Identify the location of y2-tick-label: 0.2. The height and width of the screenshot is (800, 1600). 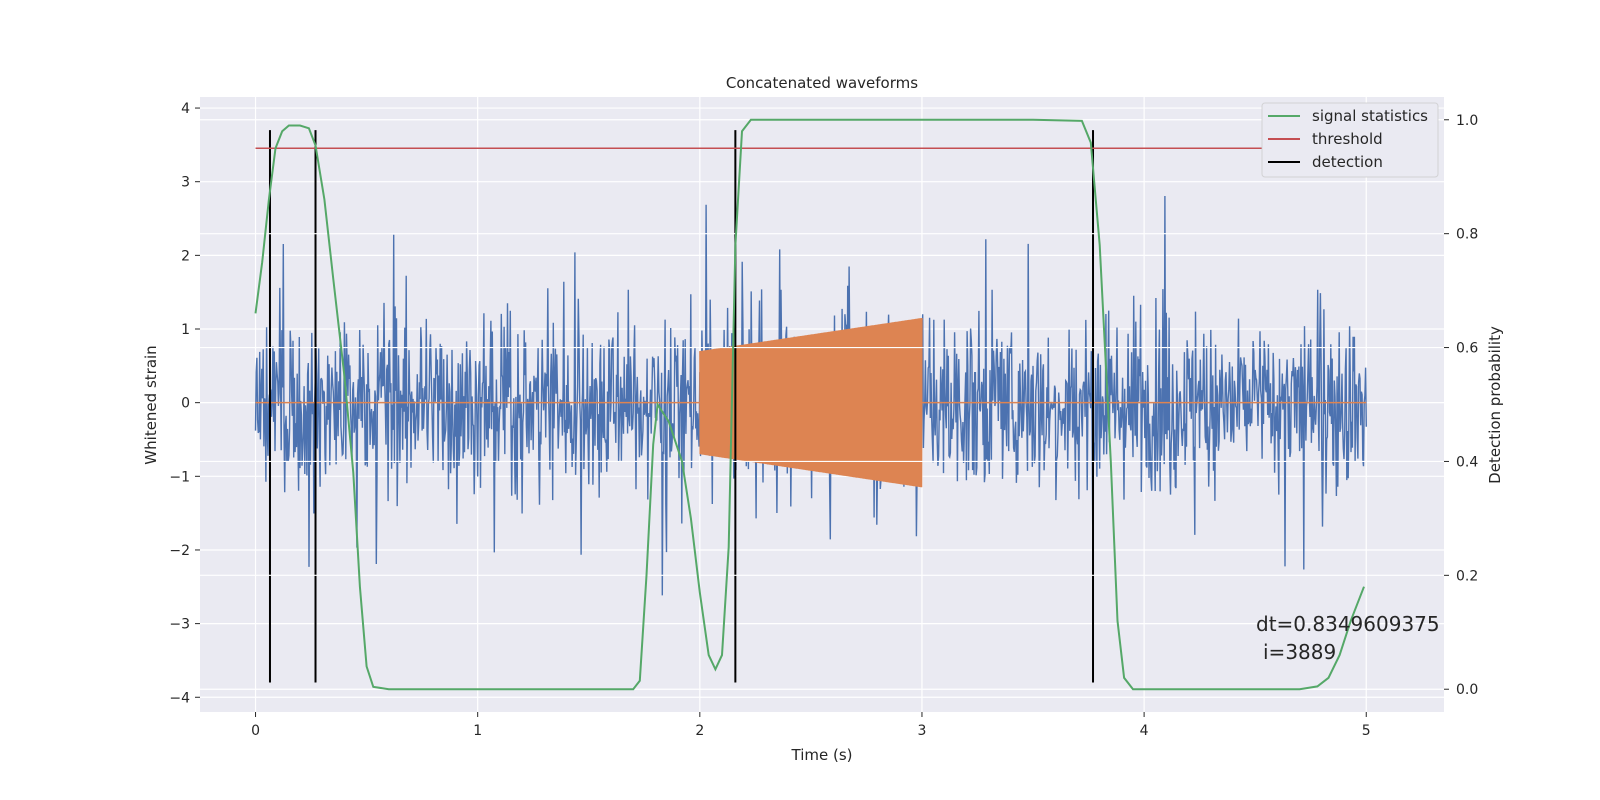
(1467, 576).